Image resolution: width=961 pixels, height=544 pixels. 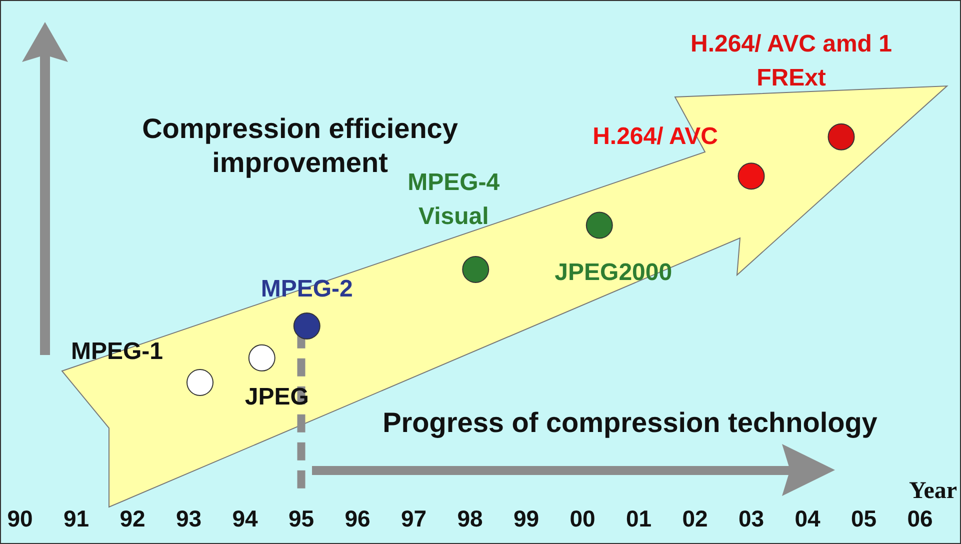 I want to click on text: Progress of compression technology, so click(x=630, y=423).